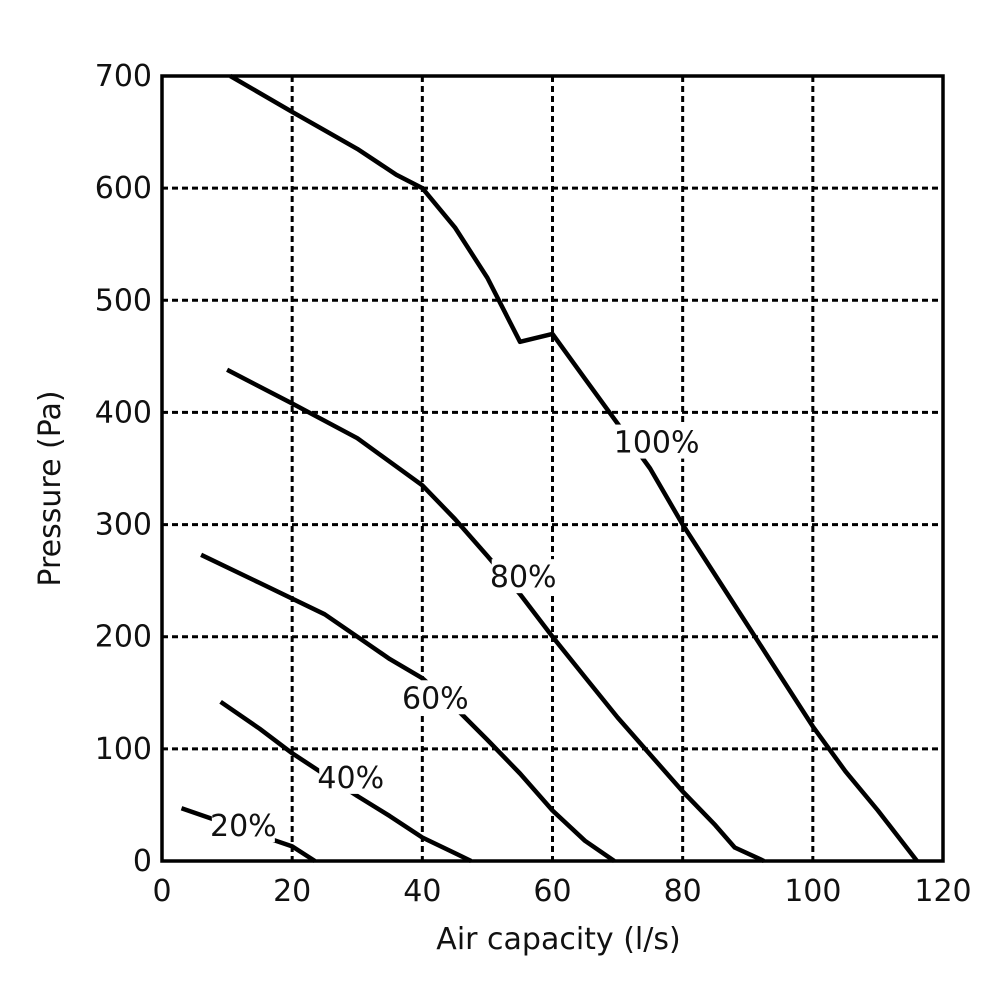 The height and width of the screenshot is (1000, 1000). What do you see at coordinates (942, 891) in the screenshot?
I see `x-tick-label-120: 120` at bounding box center [942, 891].